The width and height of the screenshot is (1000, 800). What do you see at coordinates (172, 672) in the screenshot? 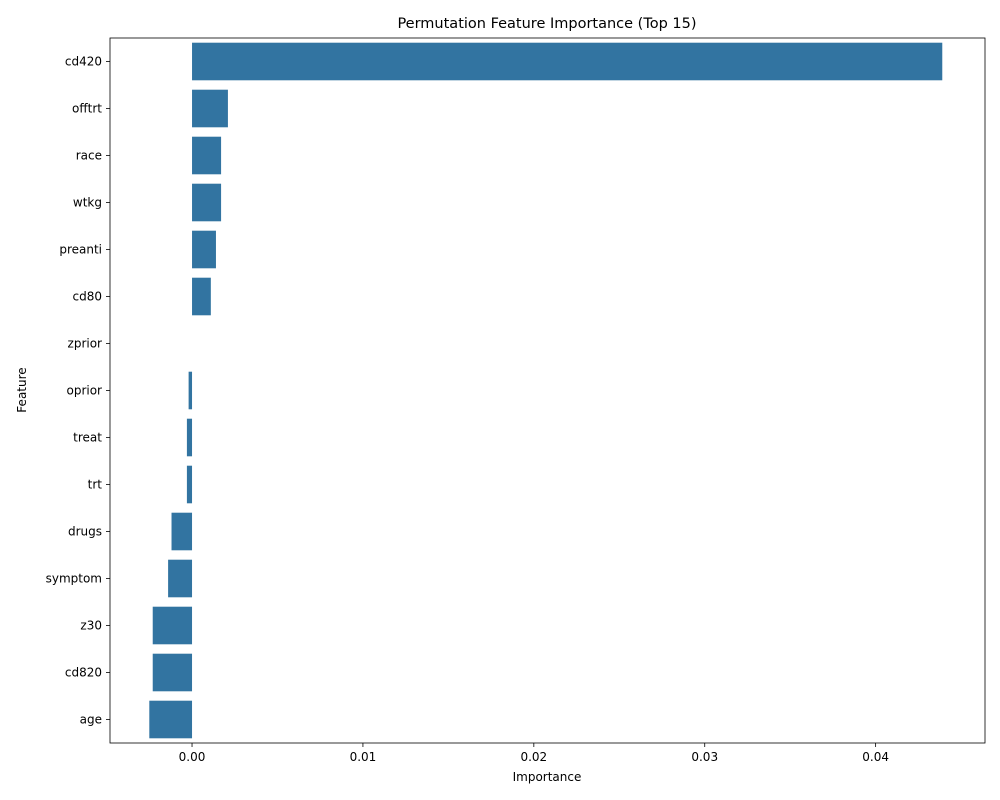
I see `bar-cd820` at bounding box center [172, 672].